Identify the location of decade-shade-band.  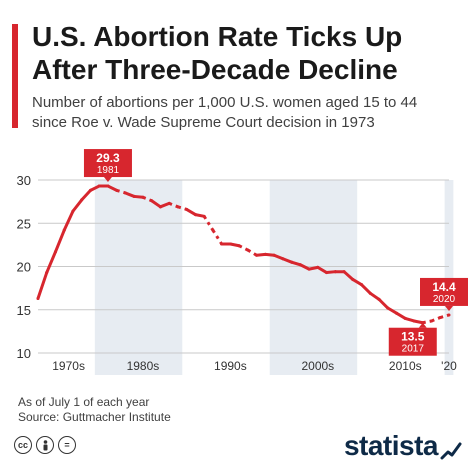
(313, 277).